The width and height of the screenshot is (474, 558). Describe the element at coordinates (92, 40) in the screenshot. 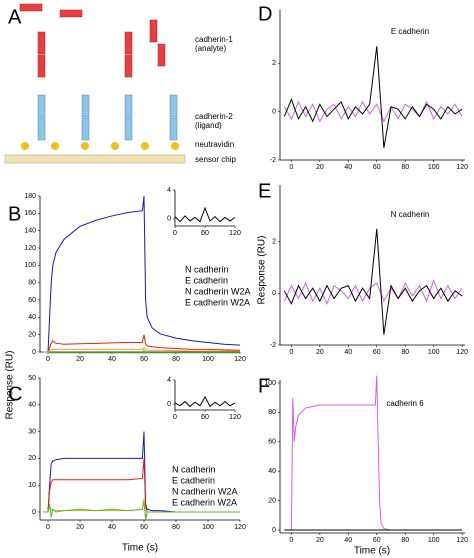

I see `analytes` at that location.